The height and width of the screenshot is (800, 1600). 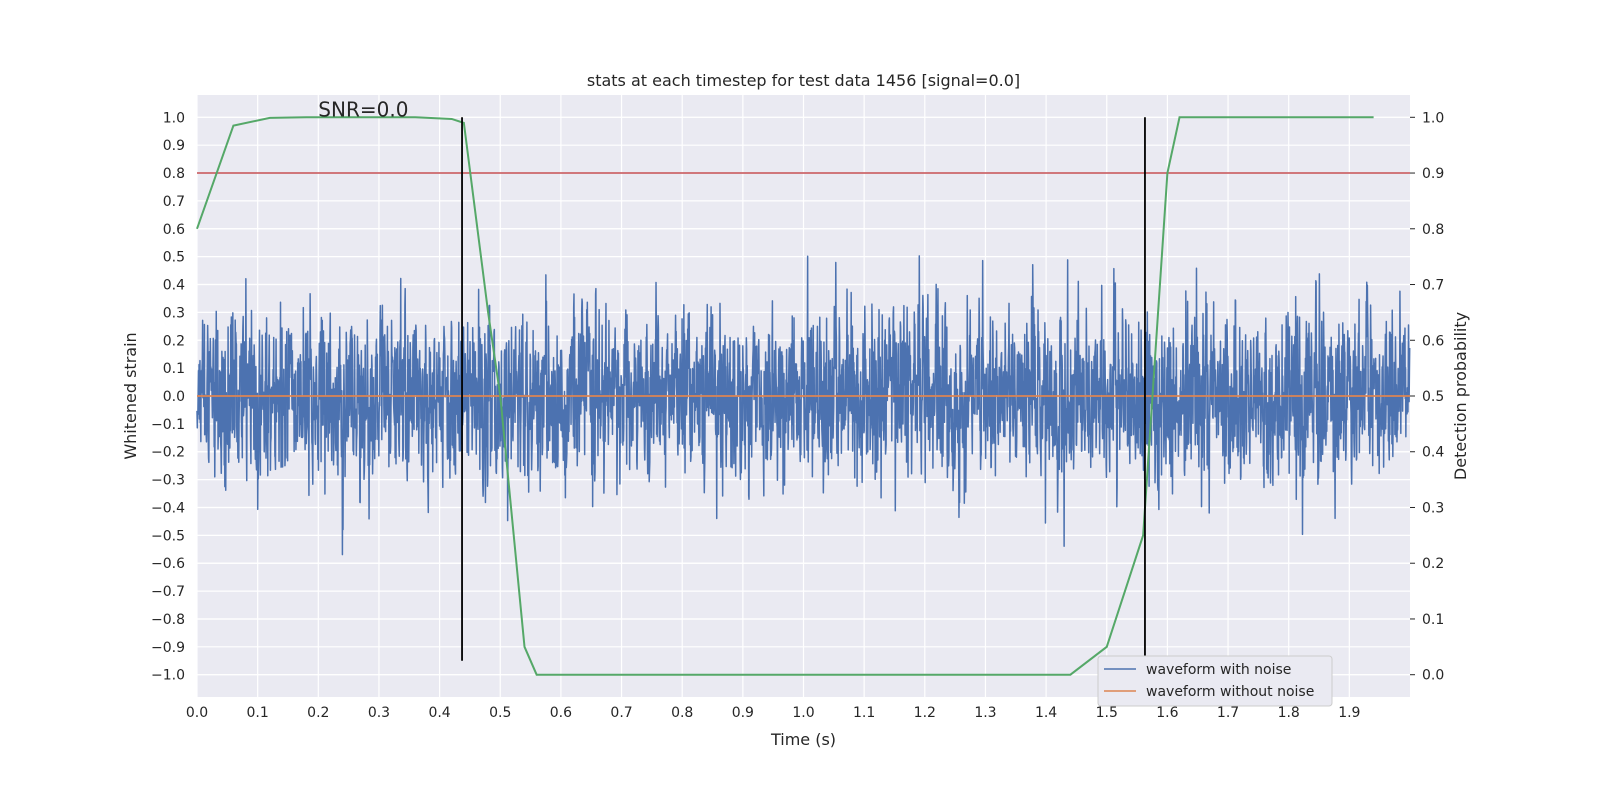 I want to click on y-tick-label: 0.5, so click(x=174, y=258).